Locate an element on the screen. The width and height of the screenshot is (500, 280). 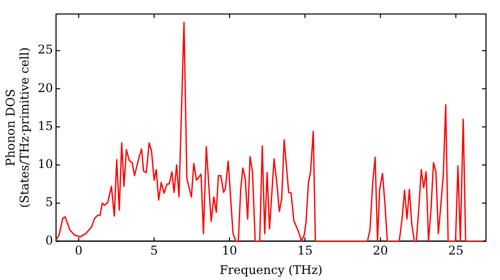
x-axis-title: Frequency (THz) is located at coordinates (271, 269).